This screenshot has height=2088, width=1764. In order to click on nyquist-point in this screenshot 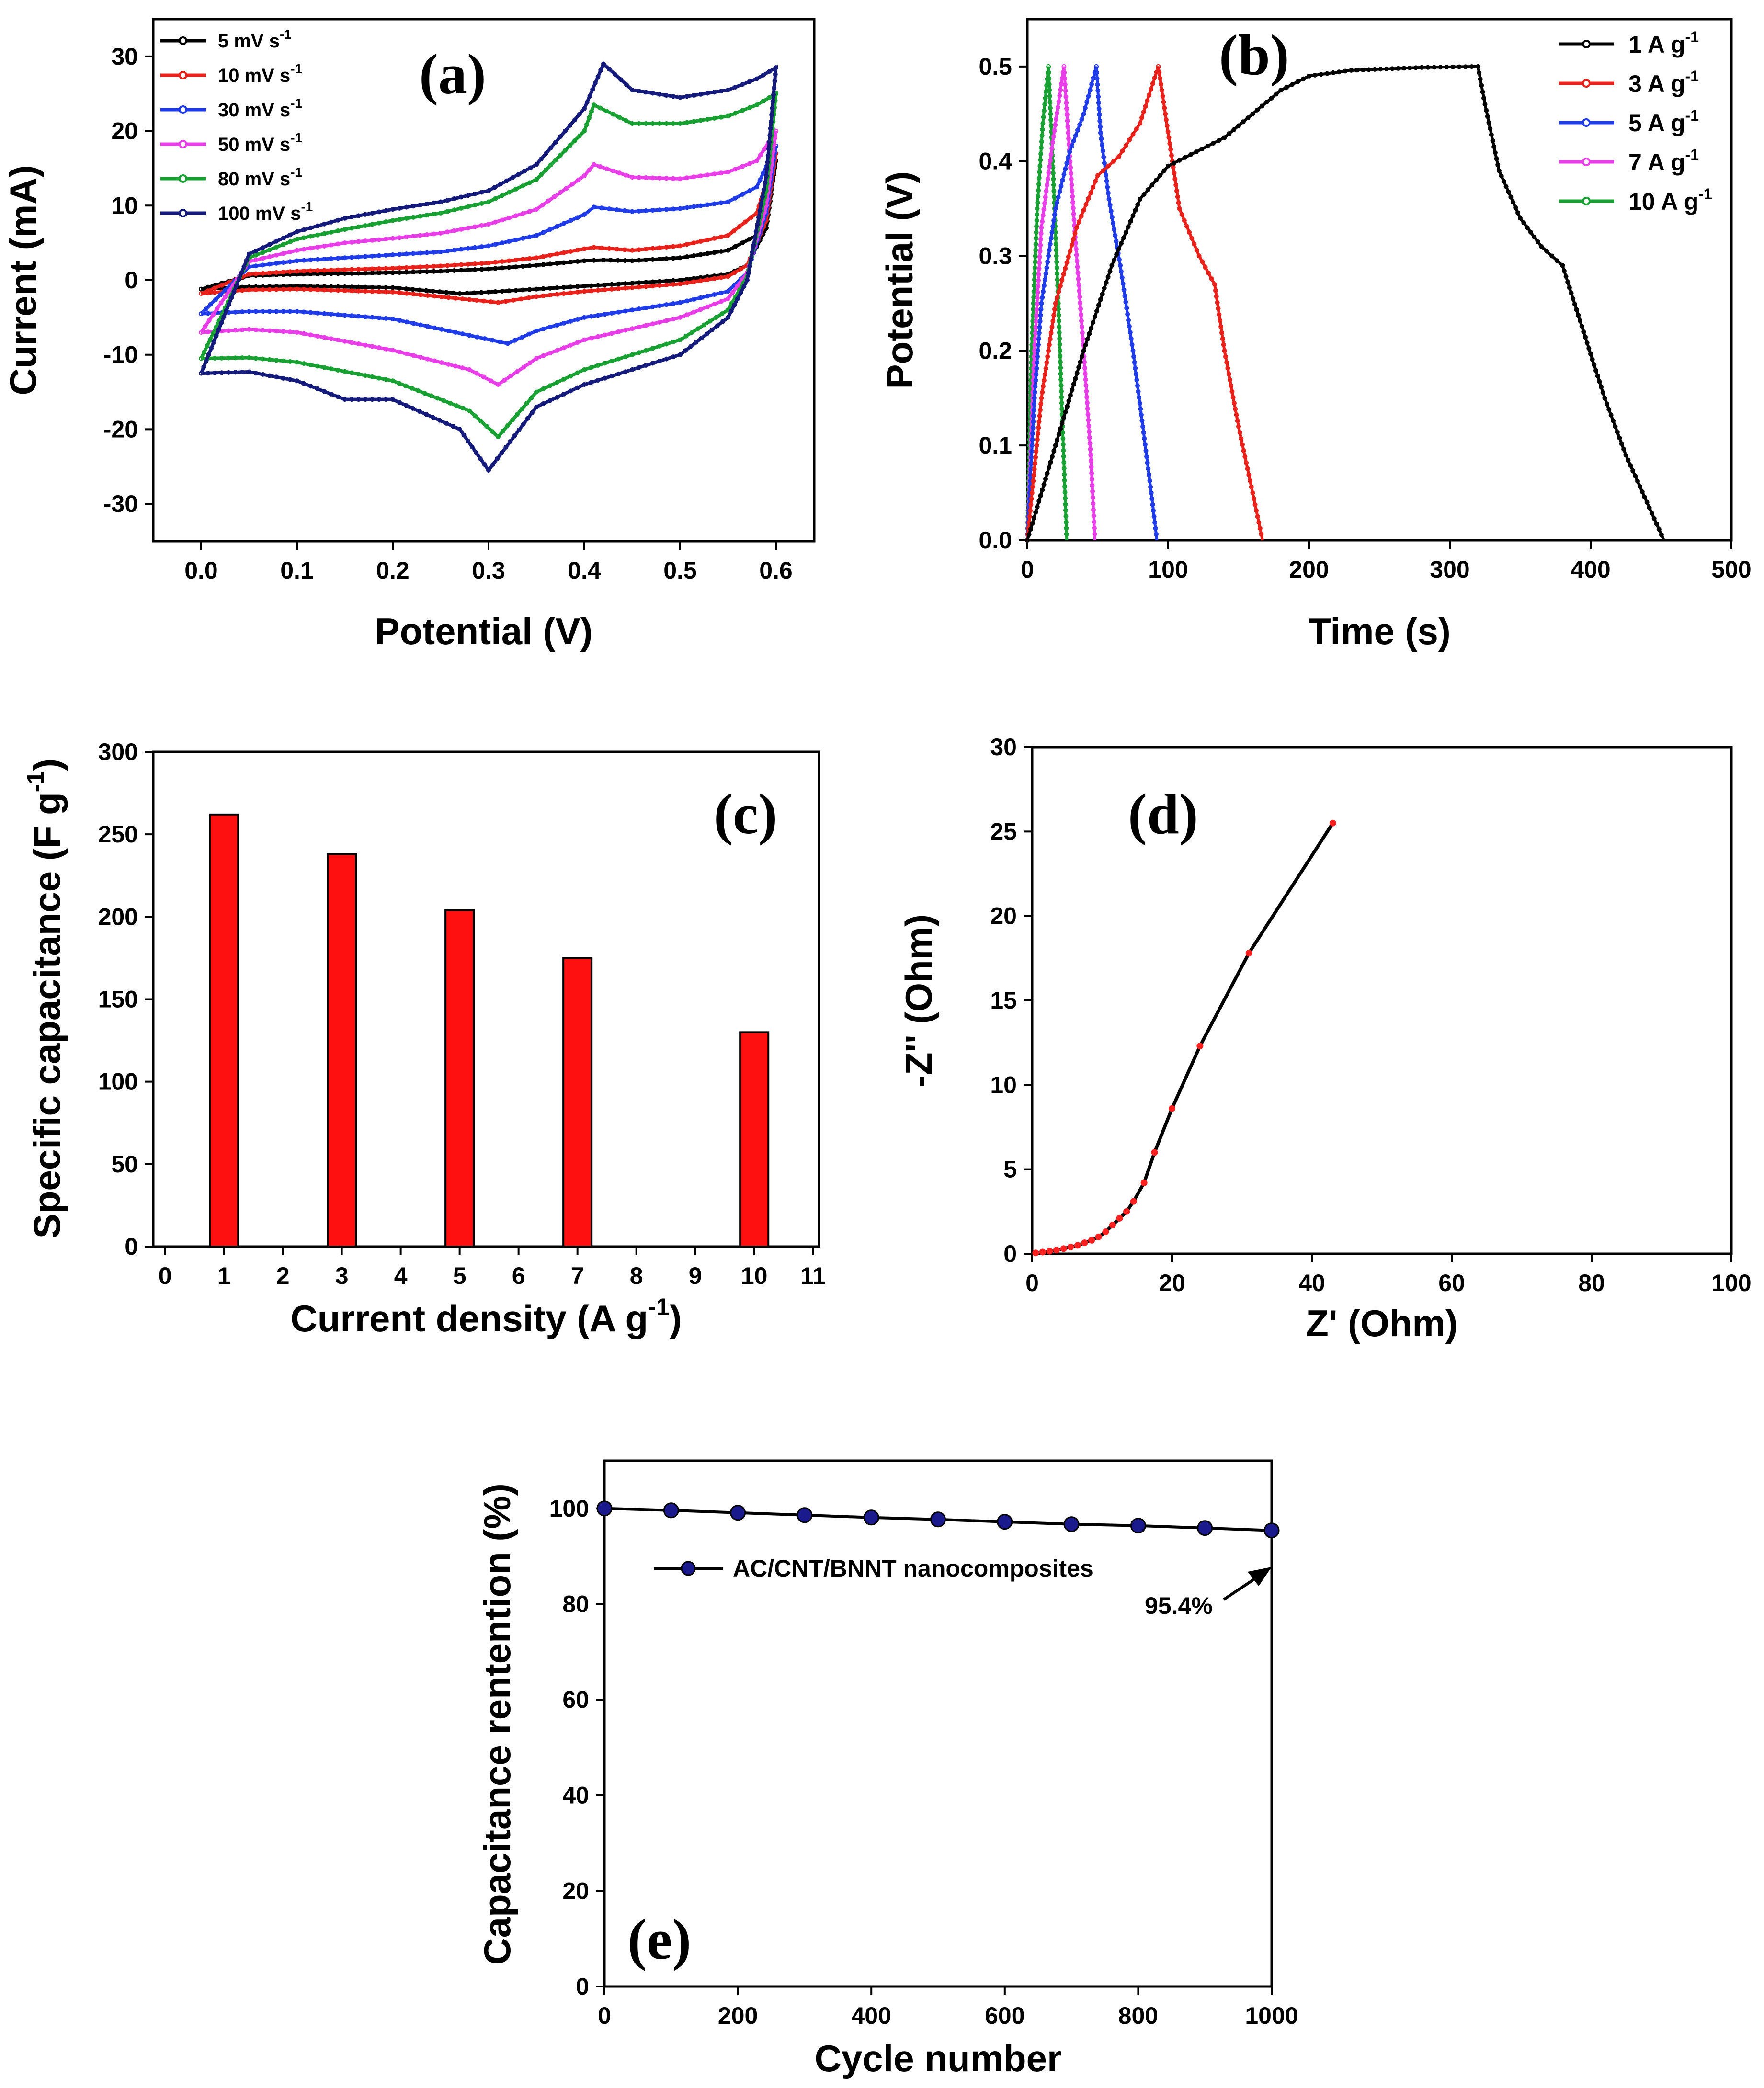, I will do `click(1084, 1243)`.